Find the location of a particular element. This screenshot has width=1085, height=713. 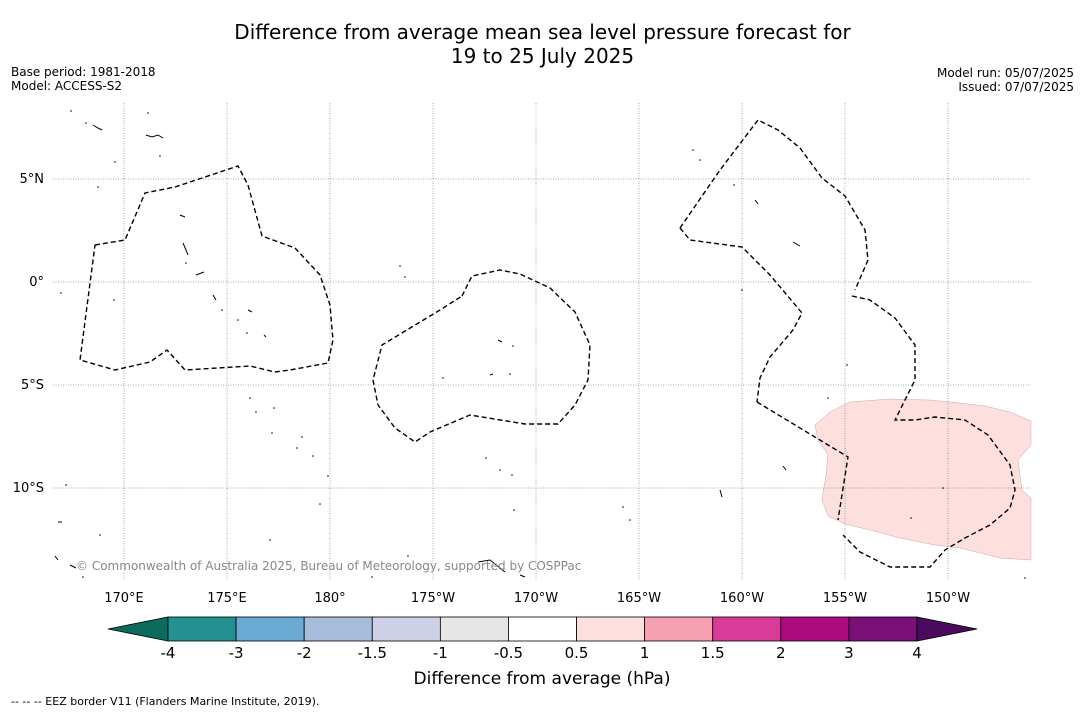

eez-french-polynesia is located at coordinates (929, 431).